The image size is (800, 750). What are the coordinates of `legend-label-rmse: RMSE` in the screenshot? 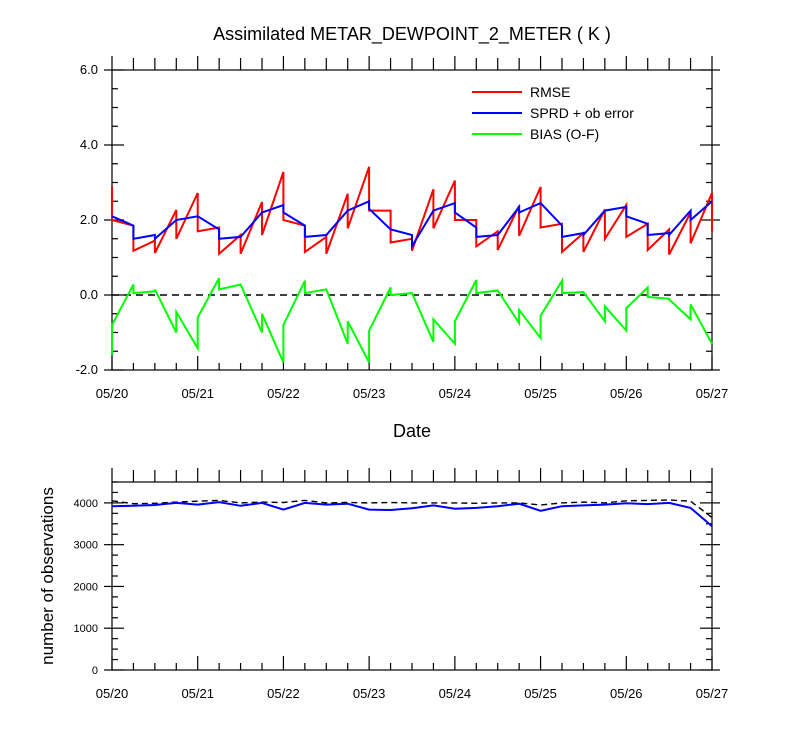 It's located at (550, 92).